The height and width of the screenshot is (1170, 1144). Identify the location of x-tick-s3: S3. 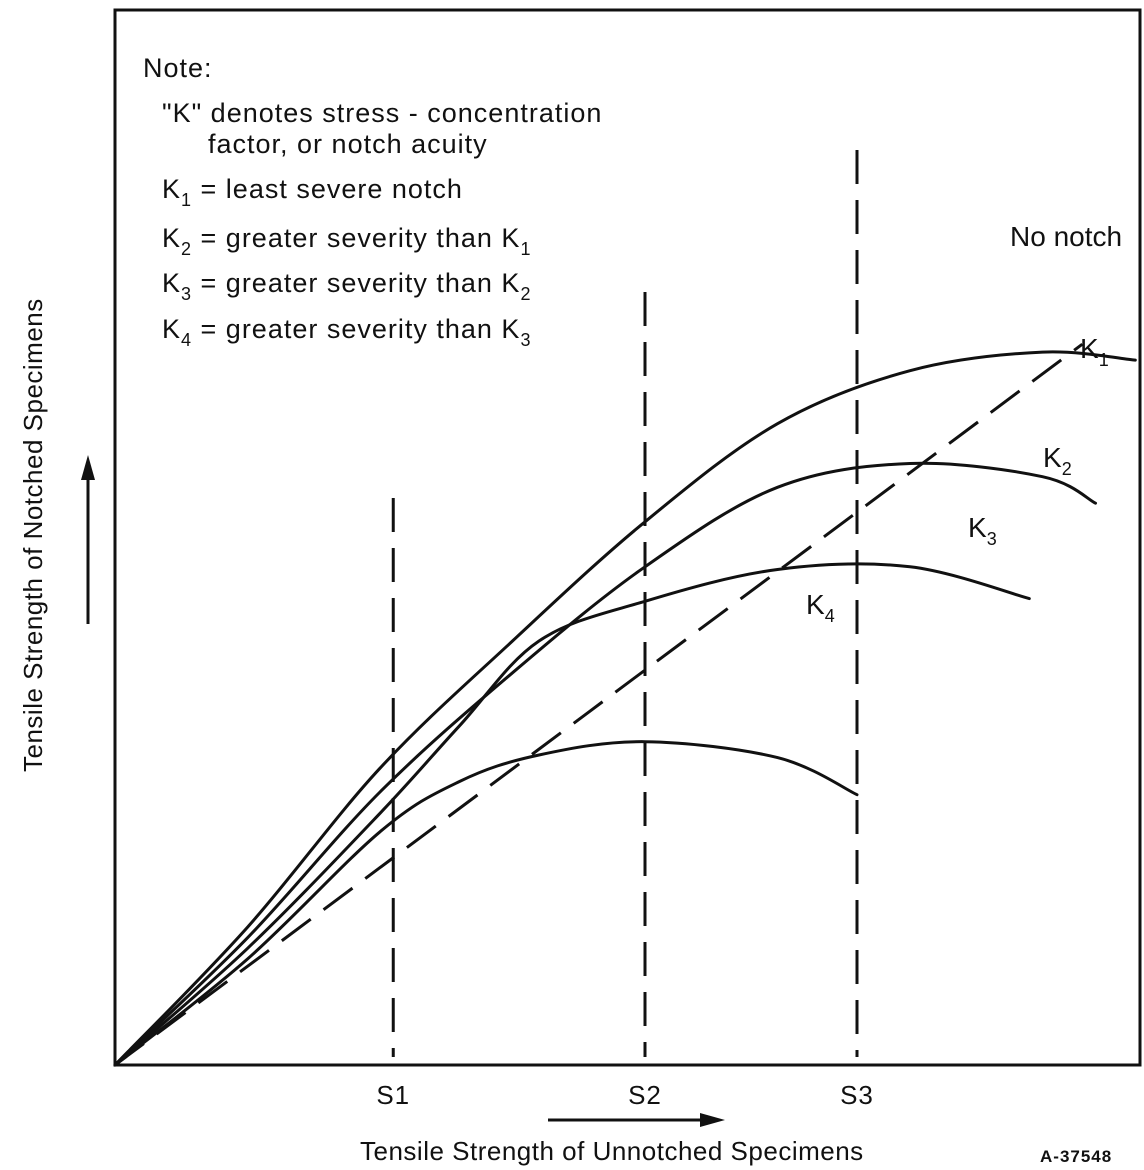
(857, 1095).